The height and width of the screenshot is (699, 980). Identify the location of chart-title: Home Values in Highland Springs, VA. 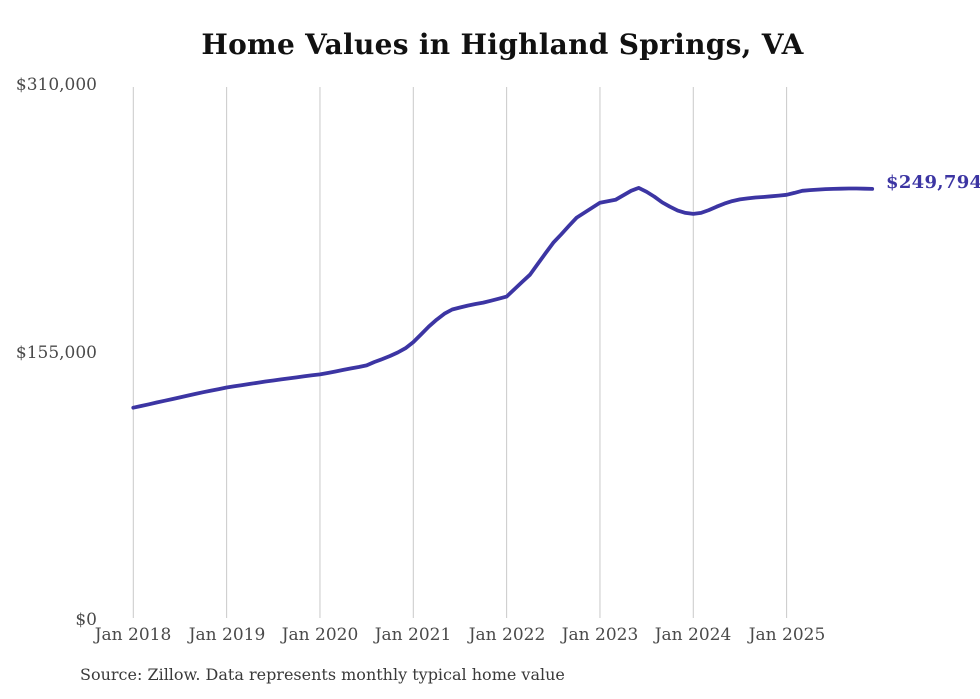
(502, 44).